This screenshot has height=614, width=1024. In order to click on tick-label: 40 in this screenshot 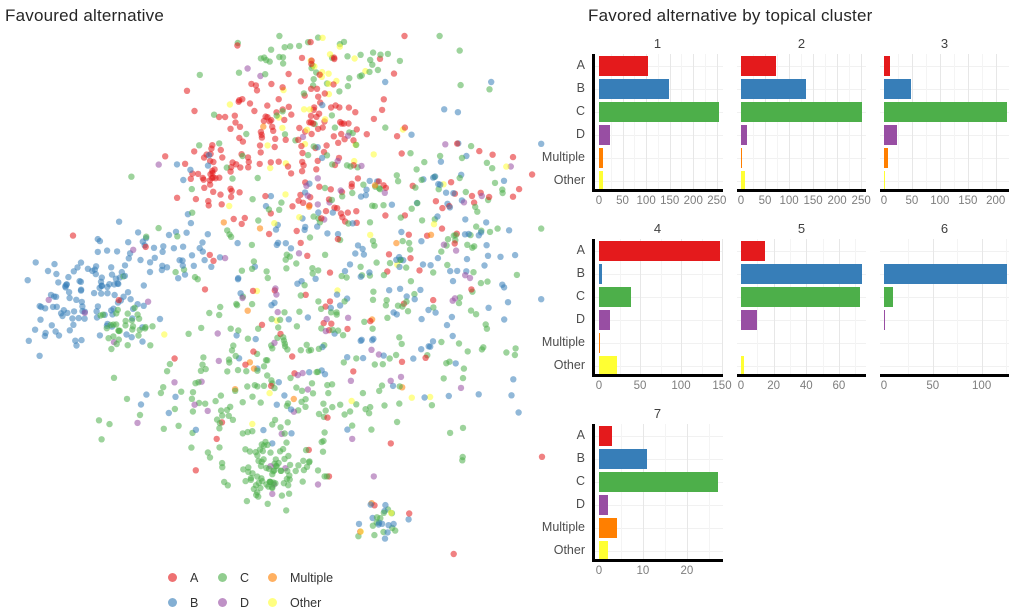, I will do `click(806, 386)`.